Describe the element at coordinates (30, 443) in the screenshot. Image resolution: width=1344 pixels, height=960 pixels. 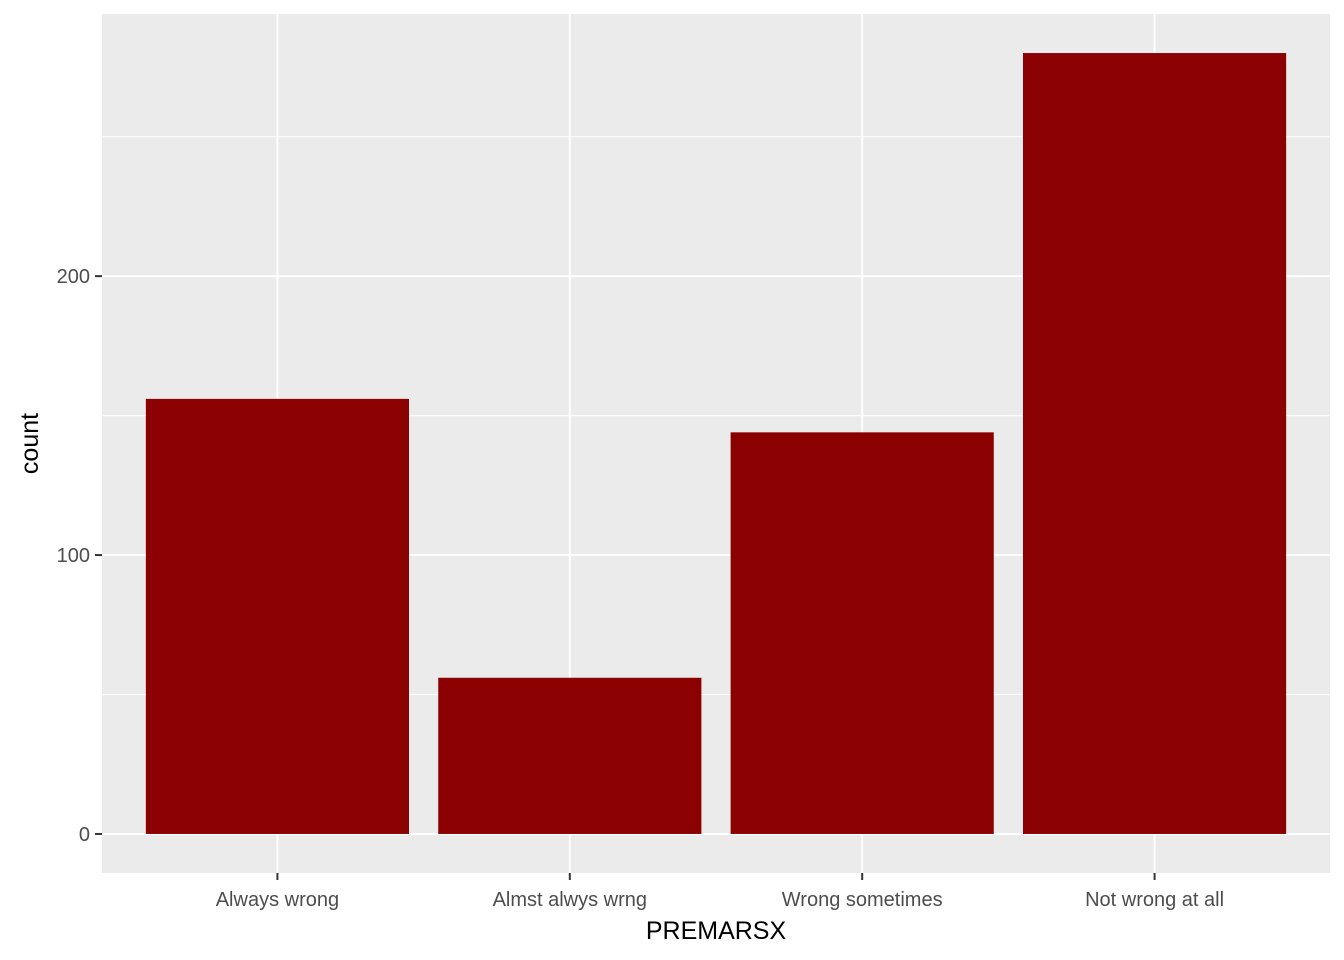
I see `y-axis-title: count` at that location.